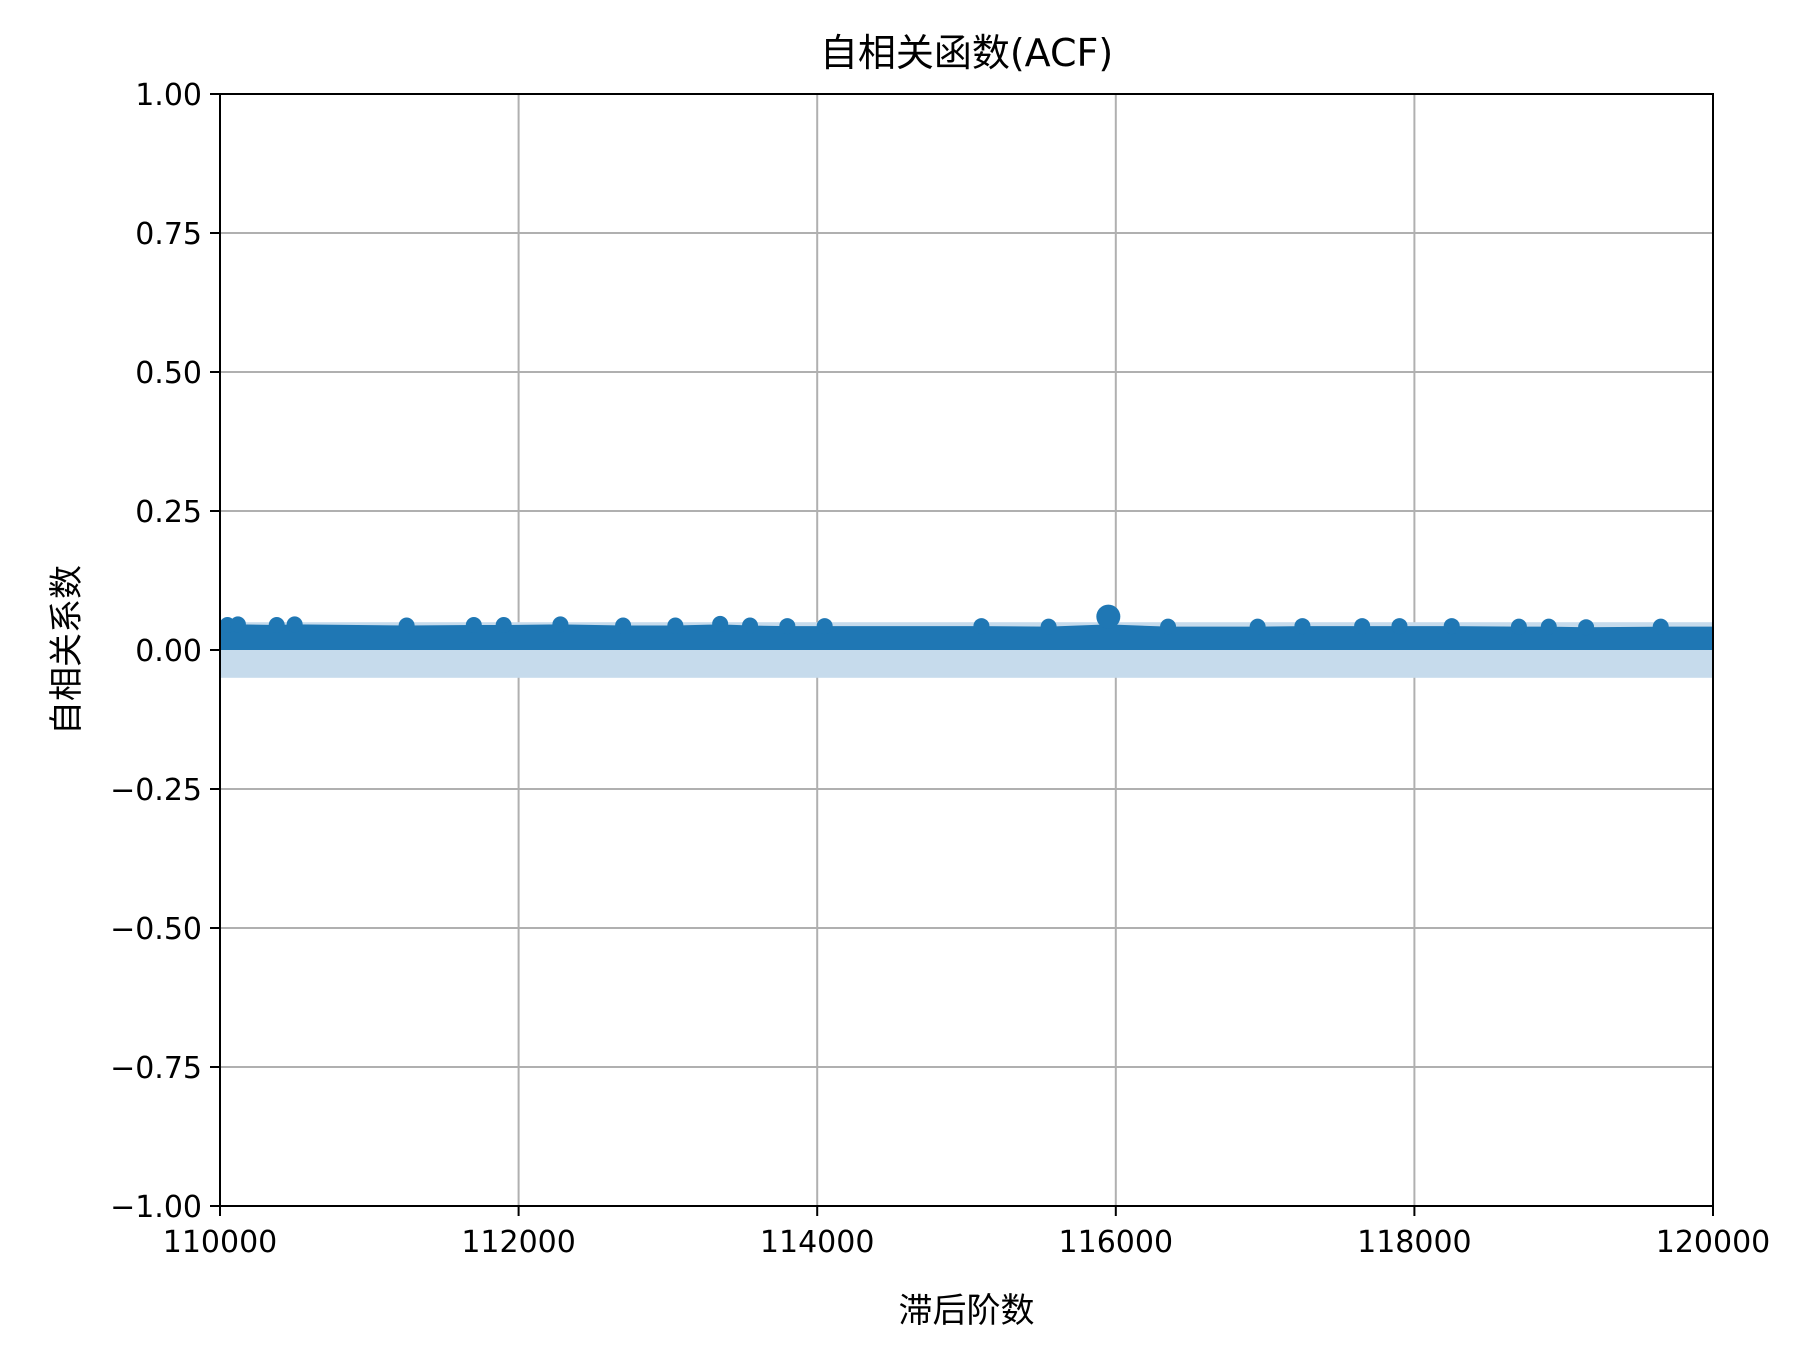 Image resolution: width=1799 pixels, height=1353 pixels. Describe the element at coordinates (944, 620) in the screenshot. I see `marker-layer` at that location.